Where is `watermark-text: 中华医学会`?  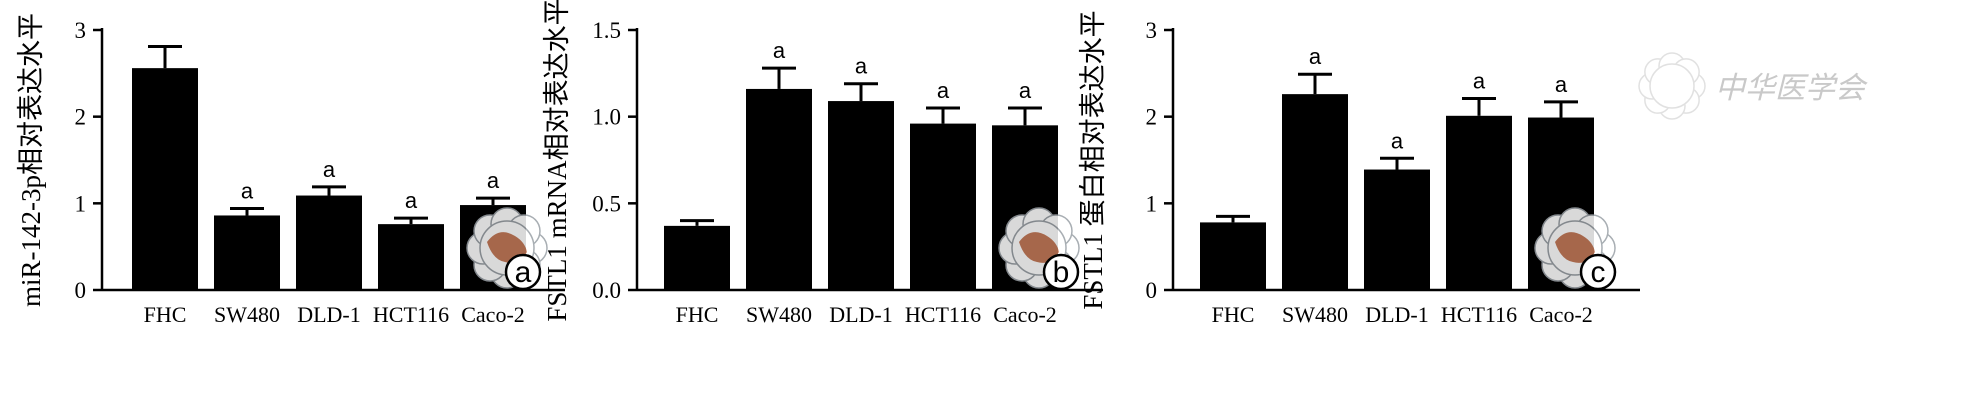
watermark-text: 中华医学会 is located at coordinates (1791, 88).